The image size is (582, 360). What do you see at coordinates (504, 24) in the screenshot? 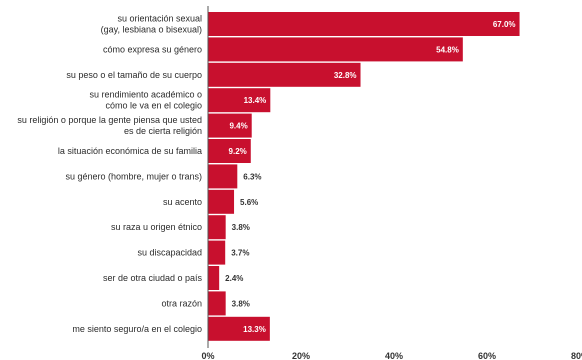
I see `value-label: 67.0%` at bounding box center [504, 24].